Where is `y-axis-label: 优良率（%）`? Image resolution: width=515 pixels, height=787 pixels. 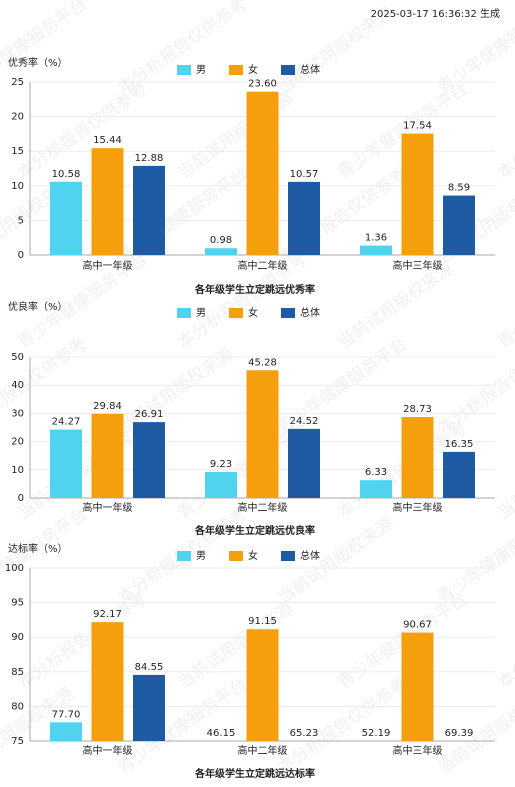 y-axis-label: 优良率（%） is located at coordinates (38, 306).